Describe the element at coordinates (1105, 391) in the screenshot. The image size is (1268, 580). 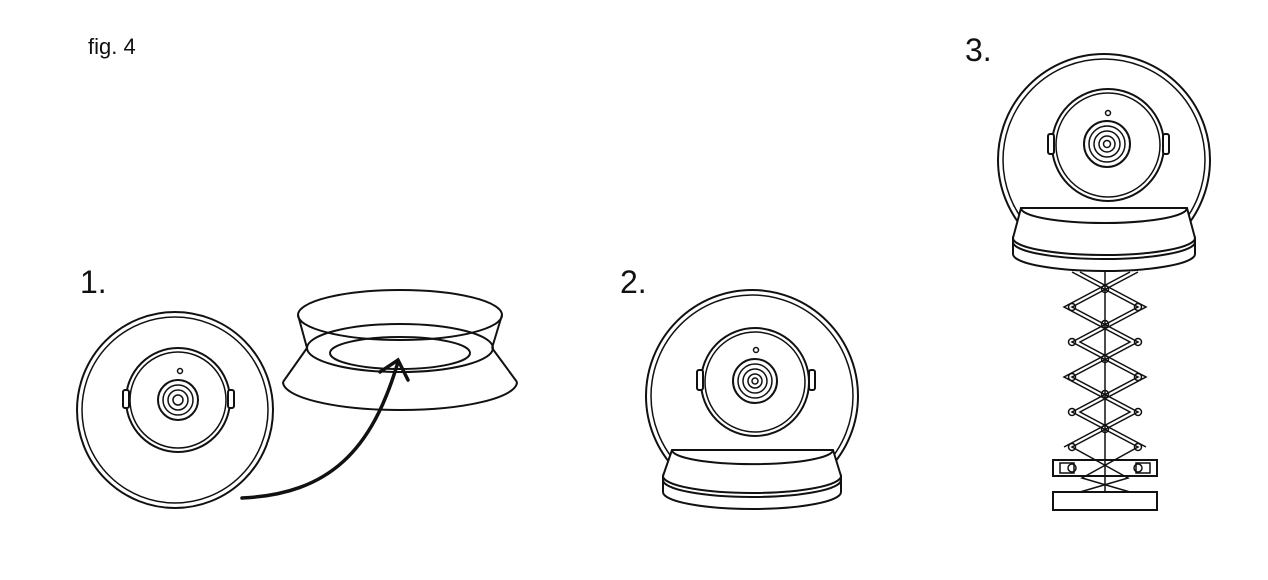
I see `step-3-scissor-stand` at that location.